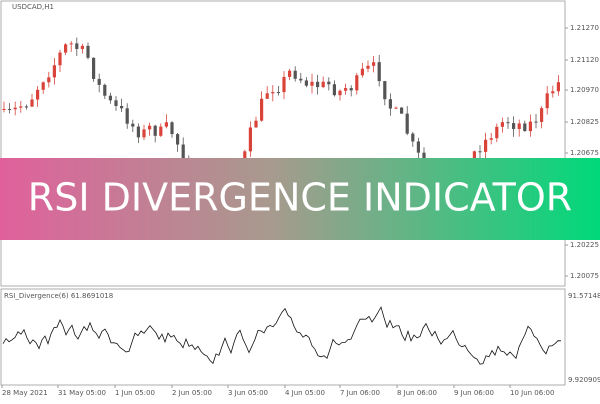 The height and width of the screenshot is (404, 600). What do you see at coordinates (417, 393) in the screenshot?
I see `time-label: 8 Jun 06:00` at bounding box center [417, 393].